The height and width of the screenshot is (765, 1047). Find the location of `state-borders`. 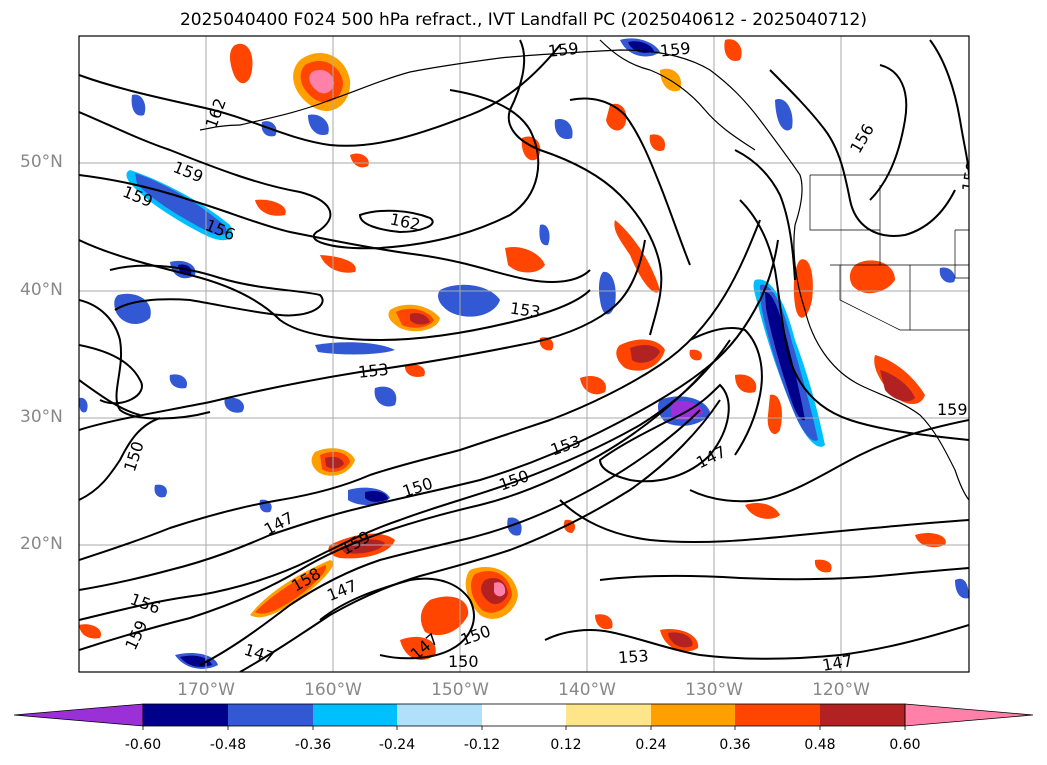

state-borders is located at coordinates (889, 252).